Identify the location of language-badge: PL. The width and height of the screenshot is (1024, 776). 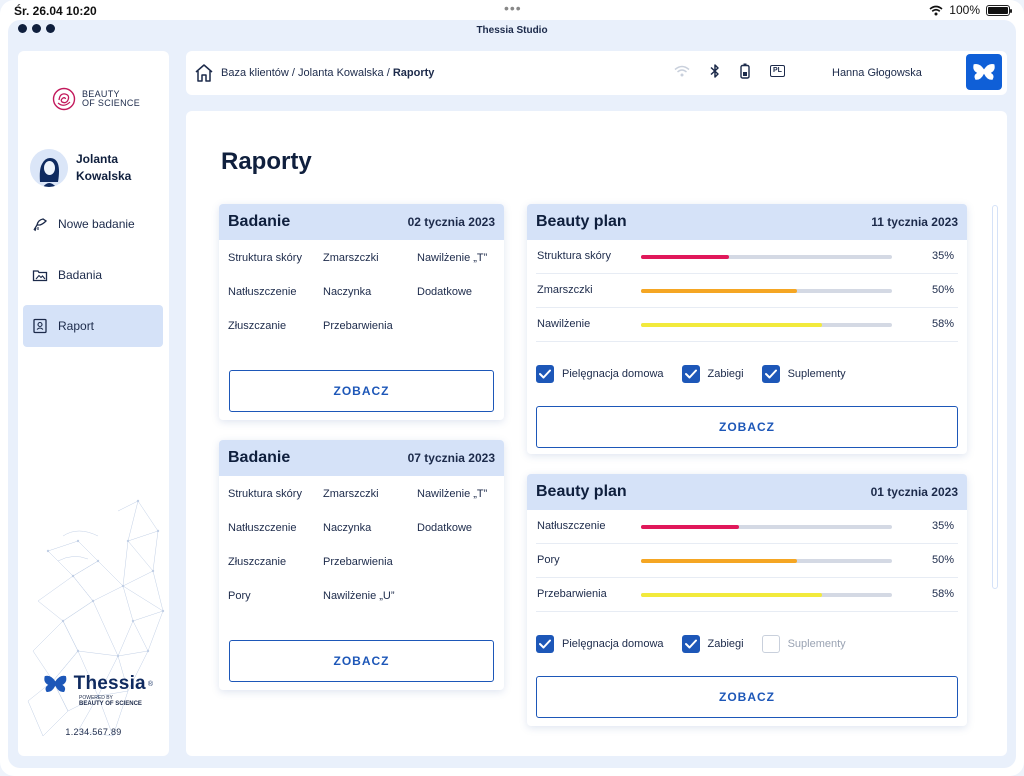
(777, 71).